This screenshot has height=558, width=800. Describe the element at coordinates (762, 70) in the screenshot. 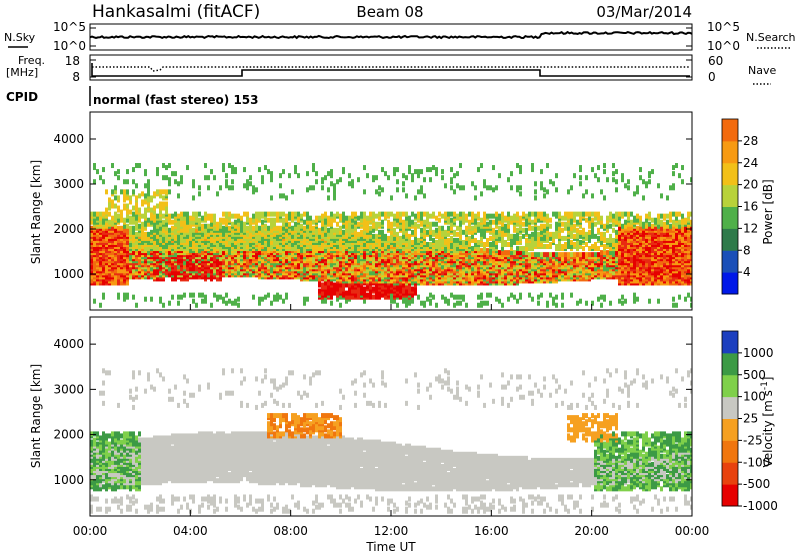

I see `nave-label: Nave` at that location.